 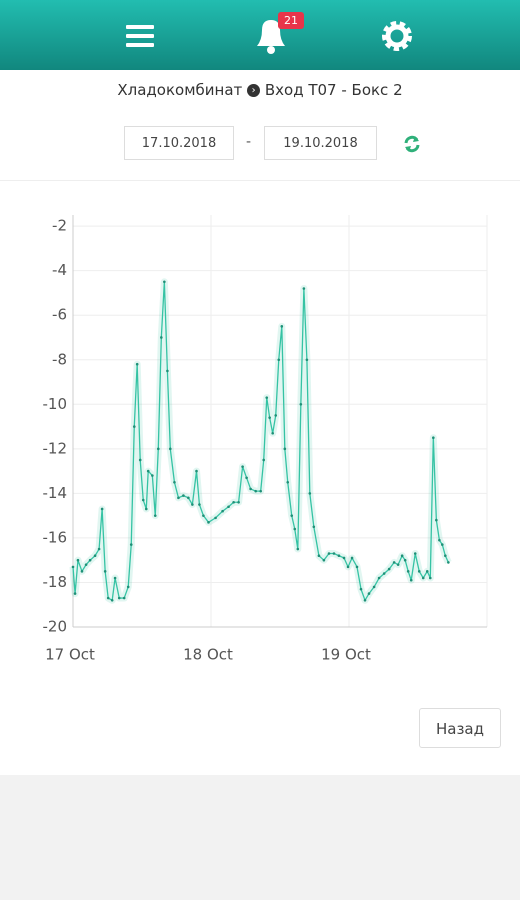 I want to click on date-to: 19.10.2018, so click(x=320, y=143).